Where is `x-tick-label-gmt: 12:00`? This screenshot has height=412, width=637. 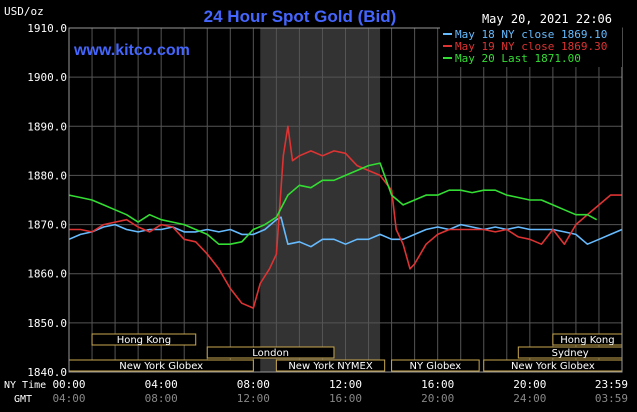 x-tick-label-gmt: 12:00 is located at coordinates (253, 398).